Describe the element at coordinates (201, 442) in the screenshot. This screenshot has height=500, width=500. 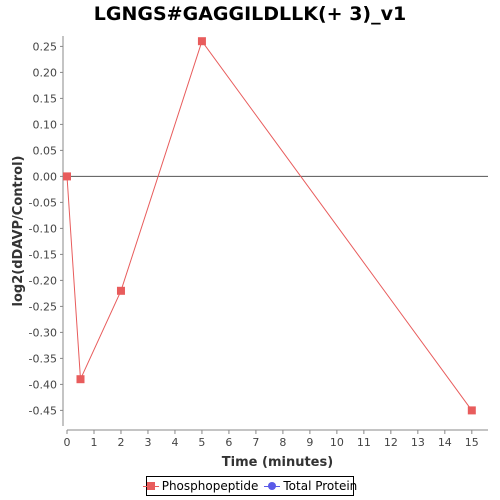
I see `x-tick-label: 5` at that location.